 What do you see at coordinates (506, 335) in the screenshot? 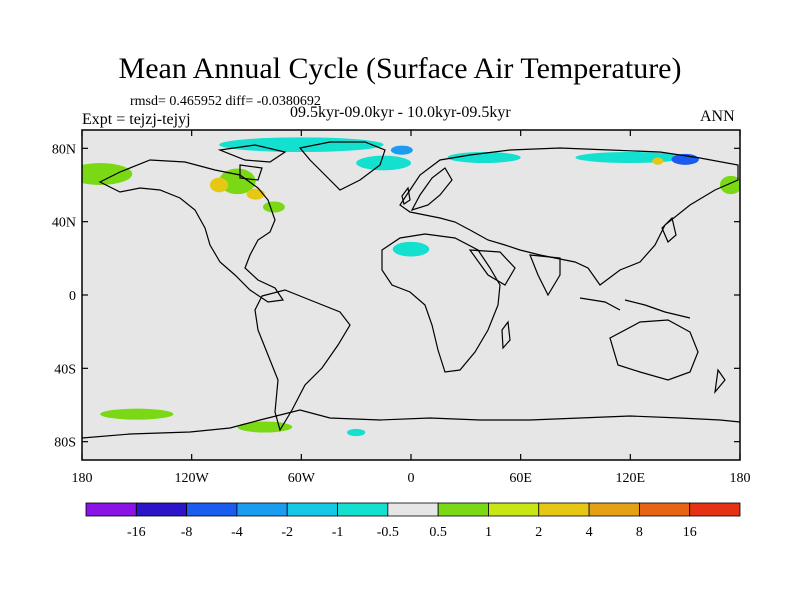
I see `coastline-madagascar` at bounding box center [506, 335].